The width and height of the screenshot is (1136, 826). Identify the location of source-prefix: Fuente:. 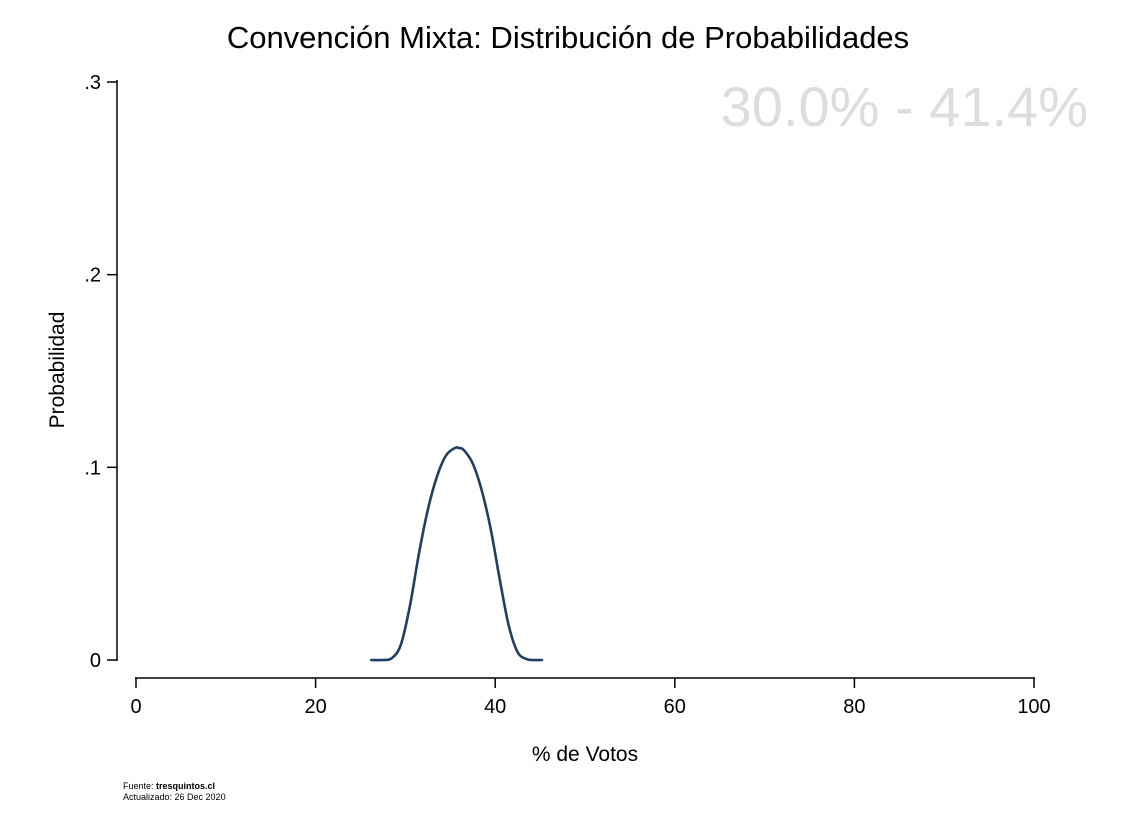
(140, 786).